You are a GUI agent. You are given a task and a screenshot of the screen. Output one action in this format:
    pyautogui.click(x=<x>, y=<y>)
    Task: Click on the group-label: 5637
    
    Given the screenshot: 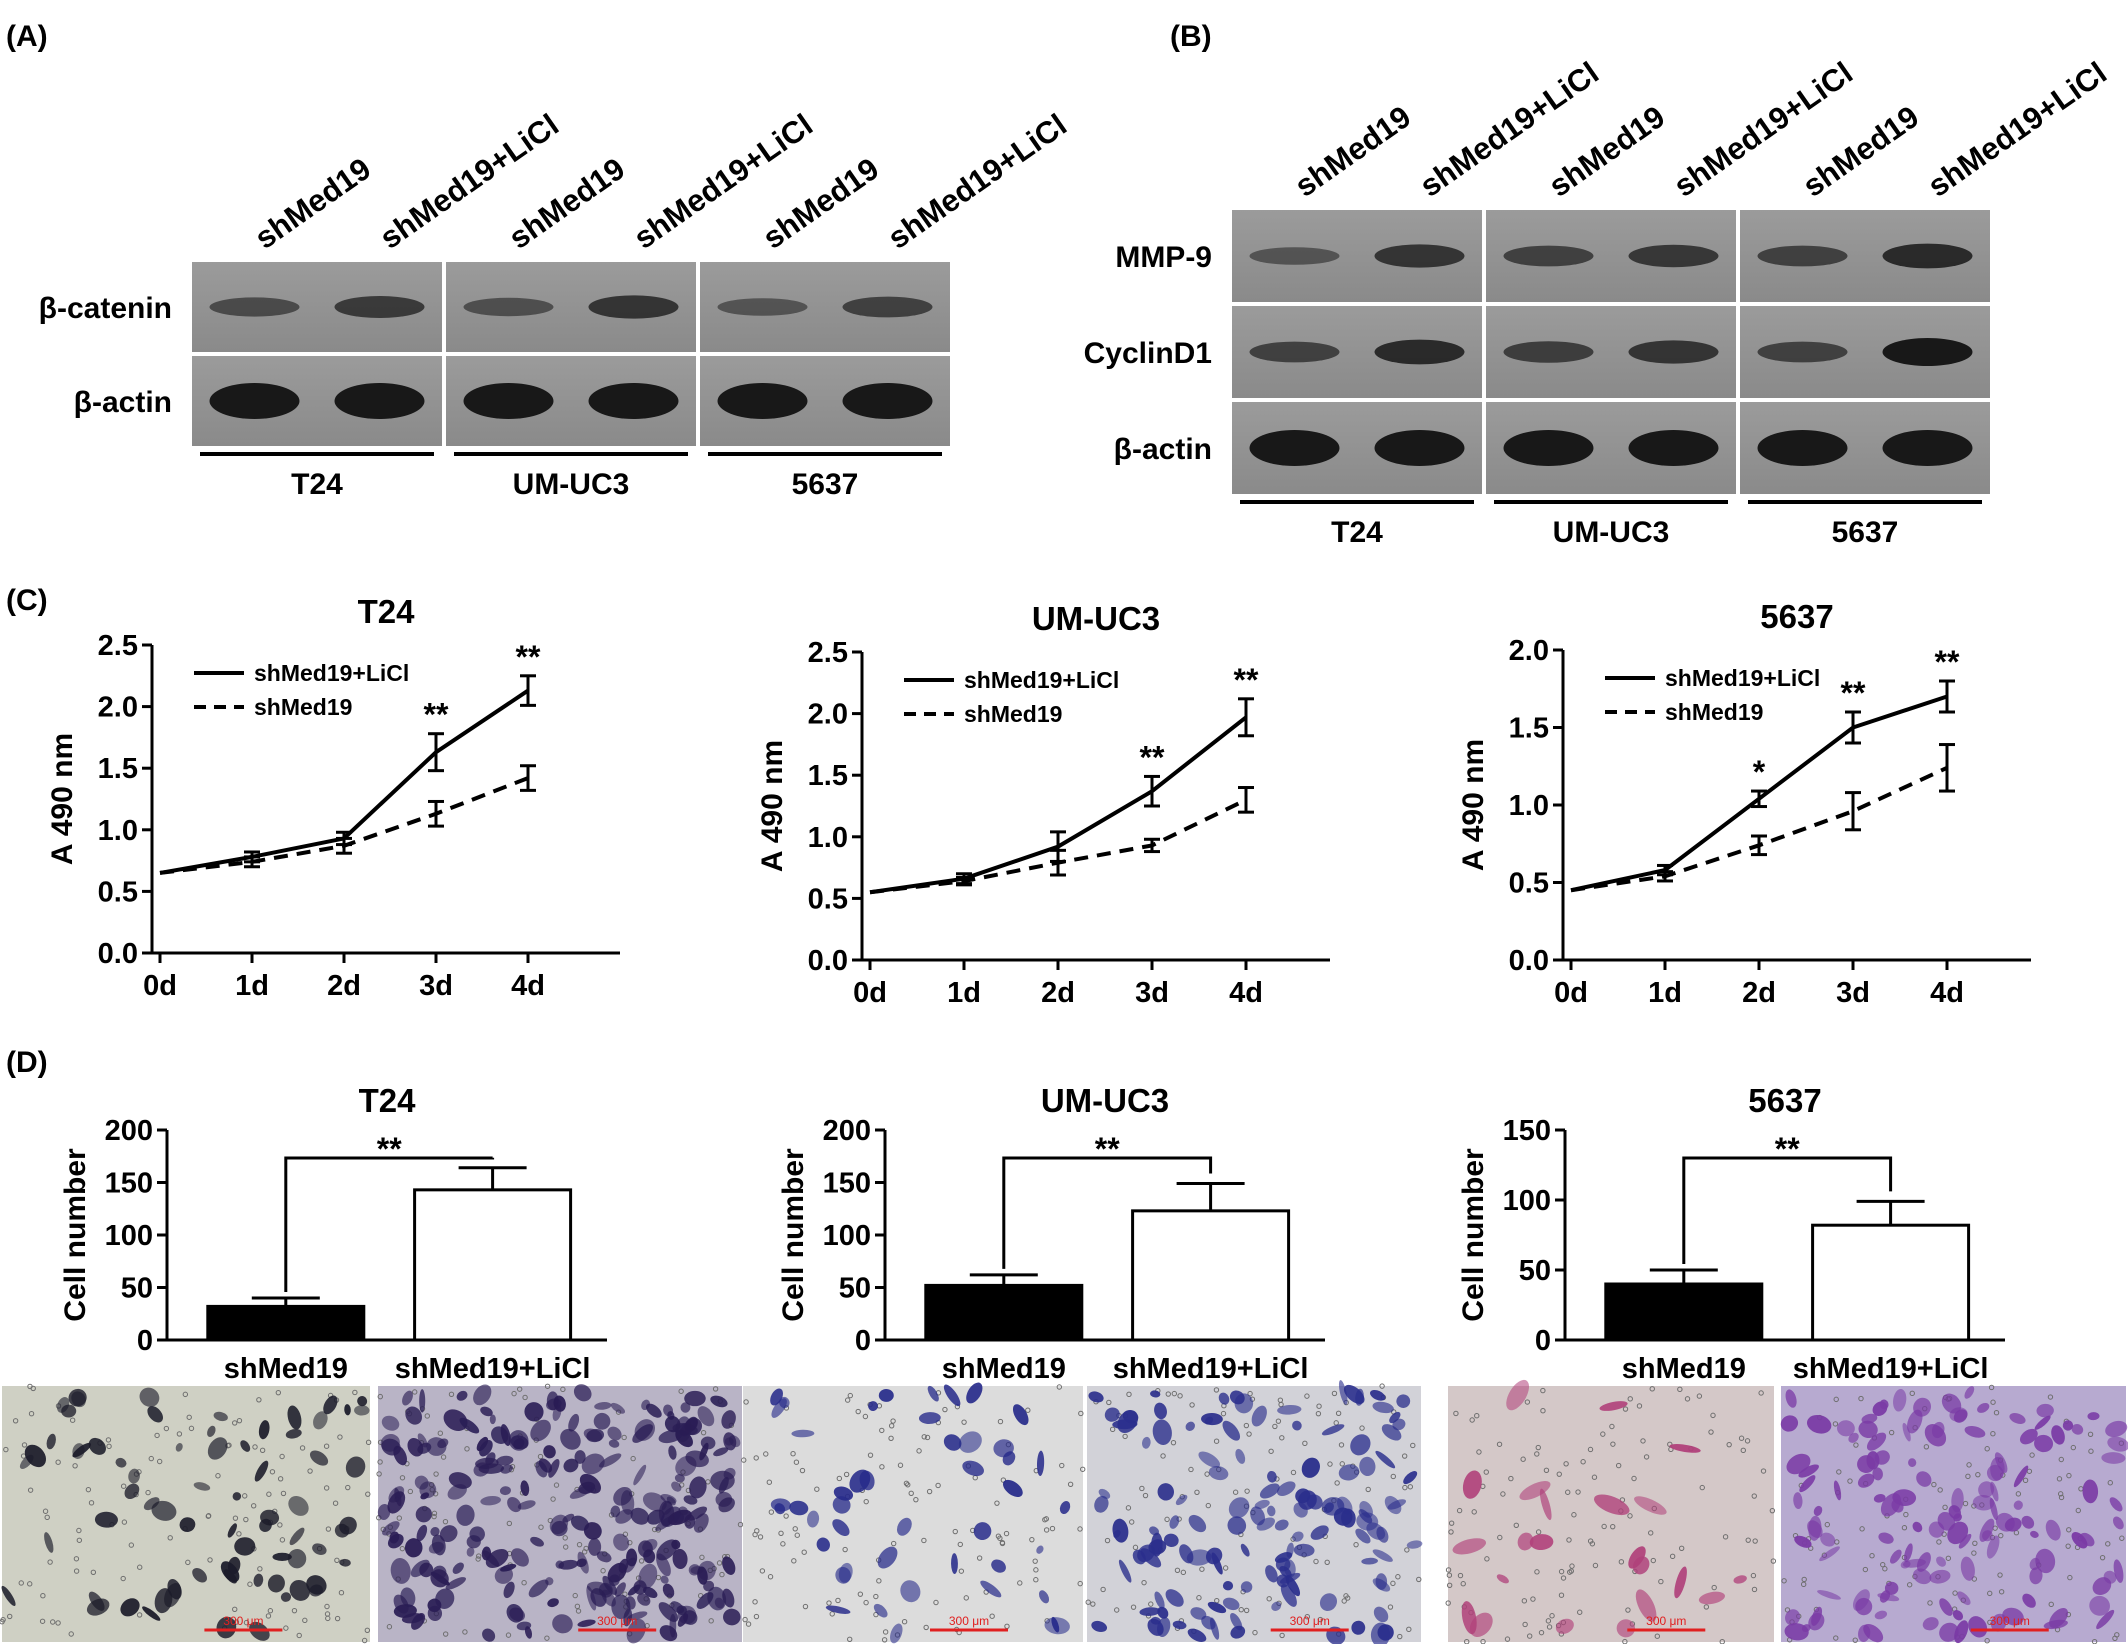 What is the action you would take?
    pyautogui.click(x=1865, y=532)
    